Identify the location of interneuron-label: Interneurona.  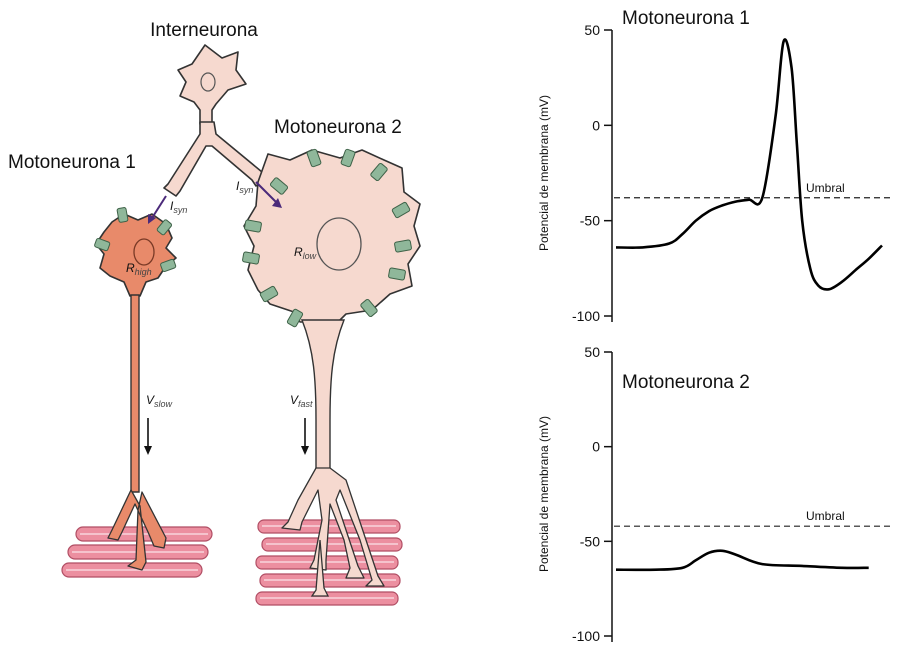
(204, 30).